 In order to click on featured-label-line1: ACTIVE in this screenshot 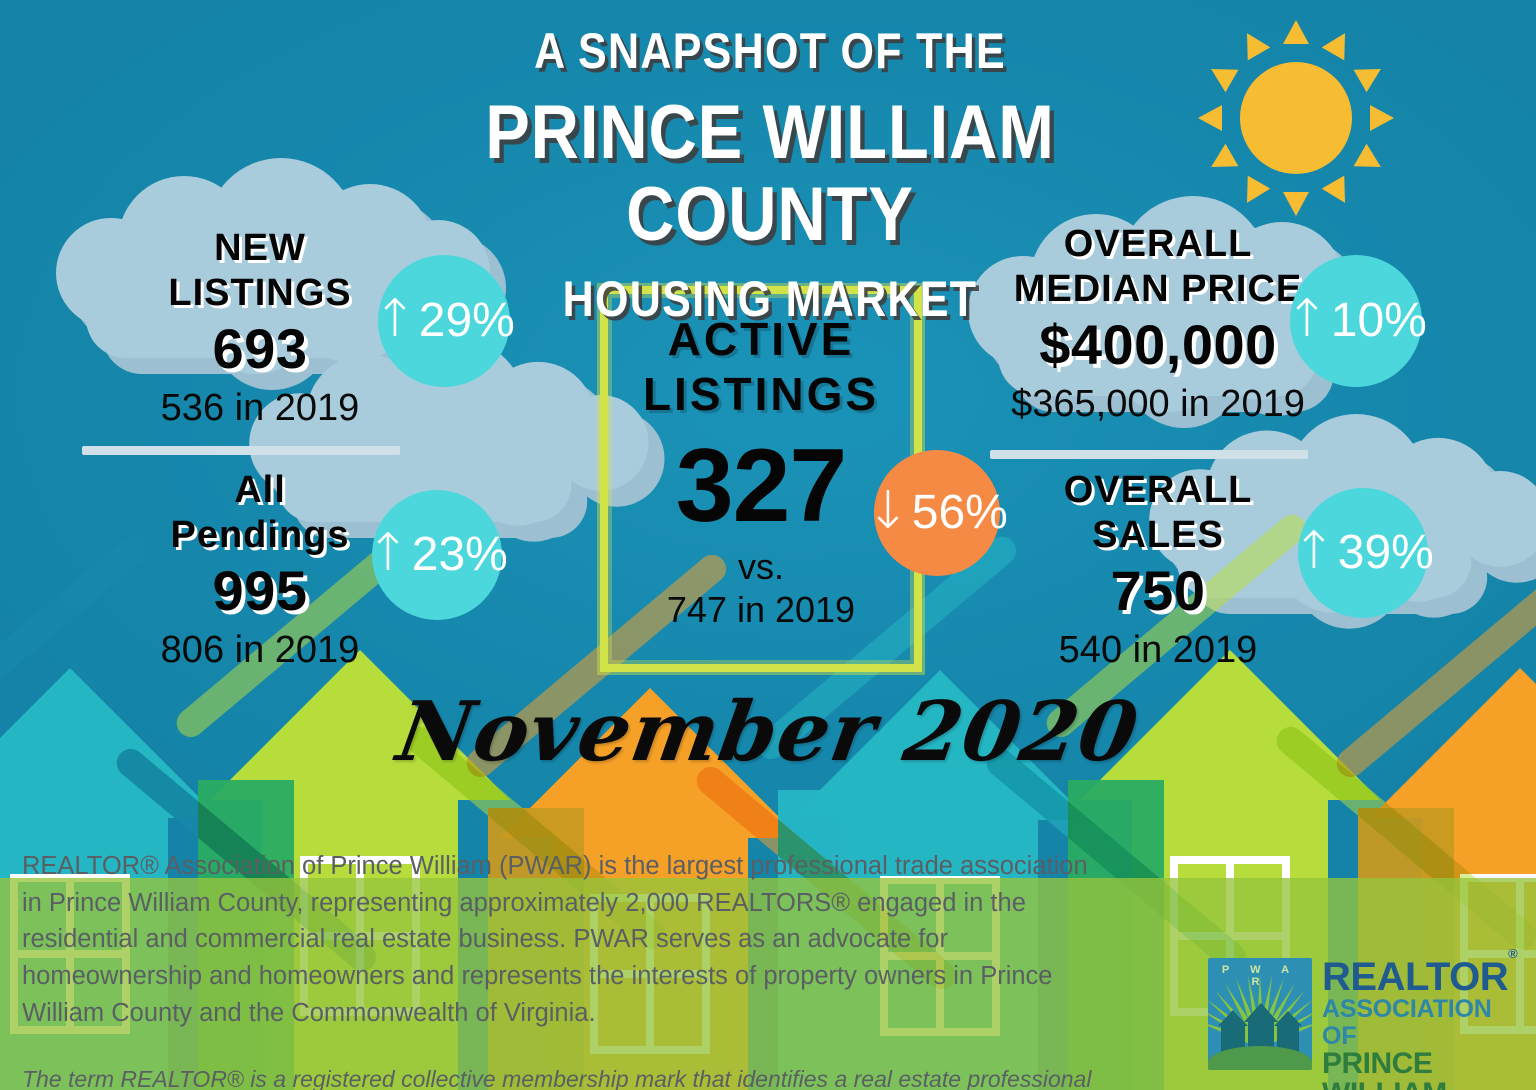, I will do `click(761, 339)`.